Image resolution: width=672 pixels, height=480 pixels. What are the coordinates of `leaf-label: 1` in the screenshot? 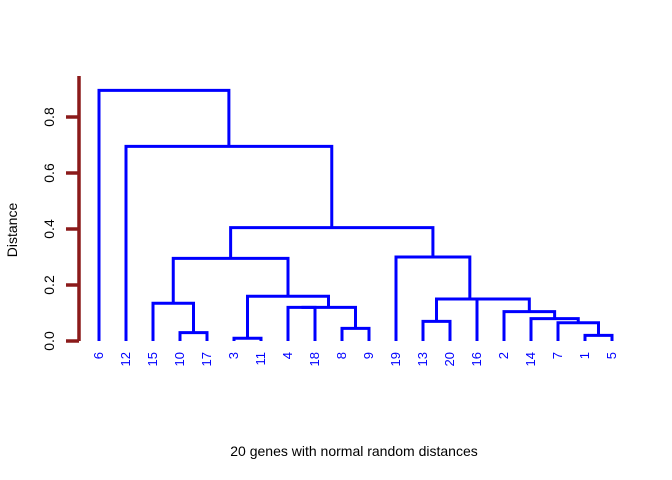 It's located at (584, 355).